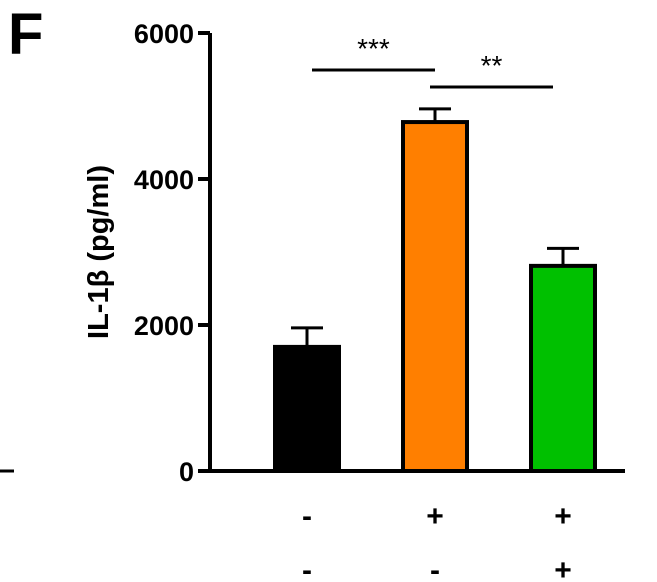 Image resolution: width=657 pixels, height=582 pixels. What do you see at coordinates (186, 472) in the screenshot?
I see `y-tick-label: 0` at bounding box center [186, 472].